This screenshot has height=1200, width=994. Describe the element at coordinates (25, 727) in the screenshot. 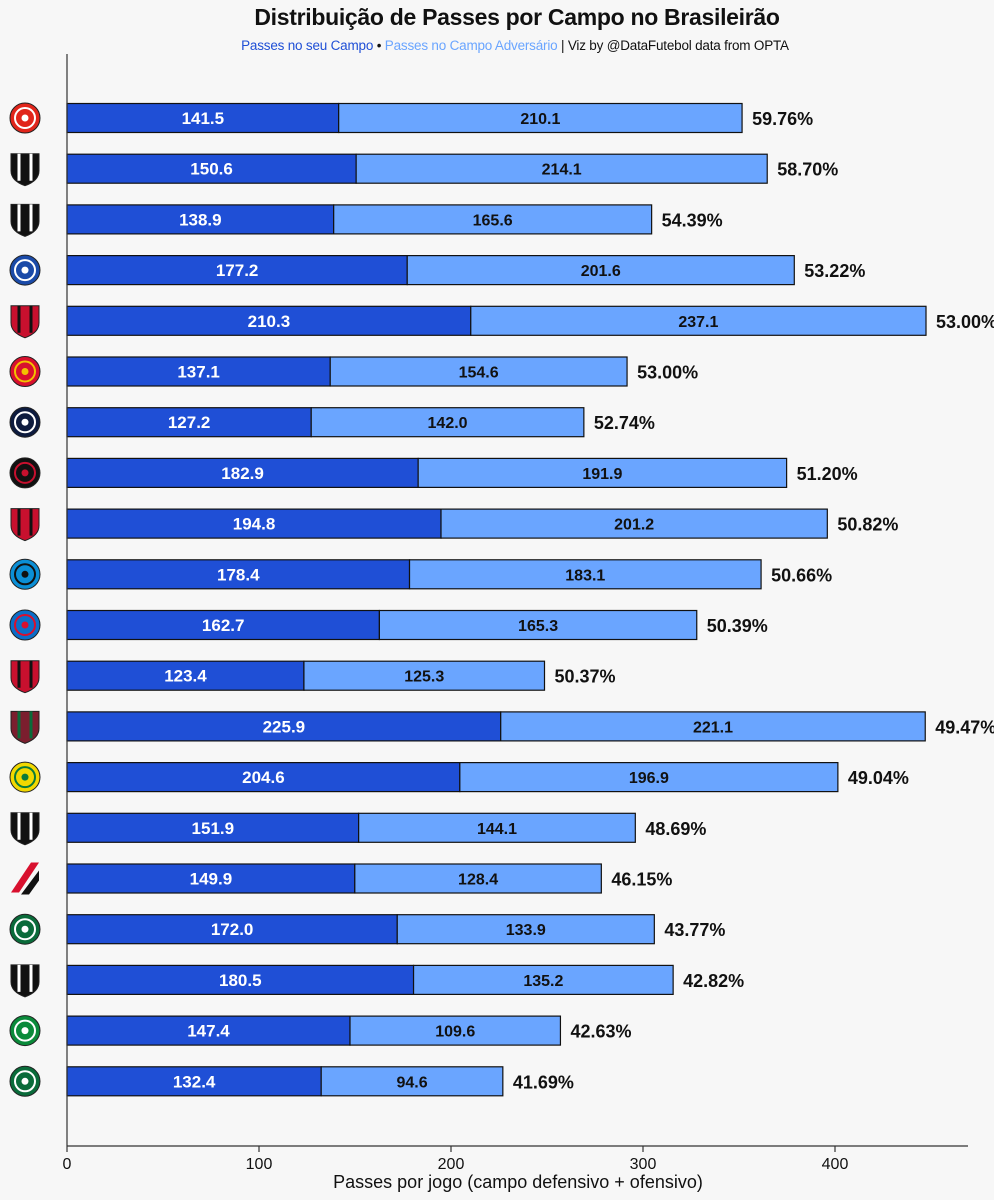

I see `fluminense-crest-icon` at that location.